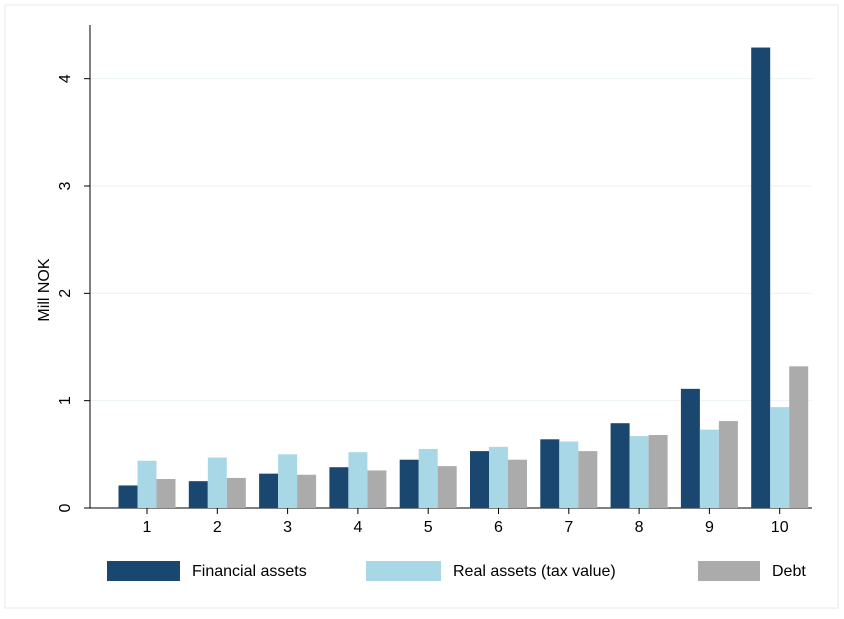  What do you see at coordinates (287, 527) in the screenshot?
I see `x-tick-label: 3` at bounding box center [287, 527].